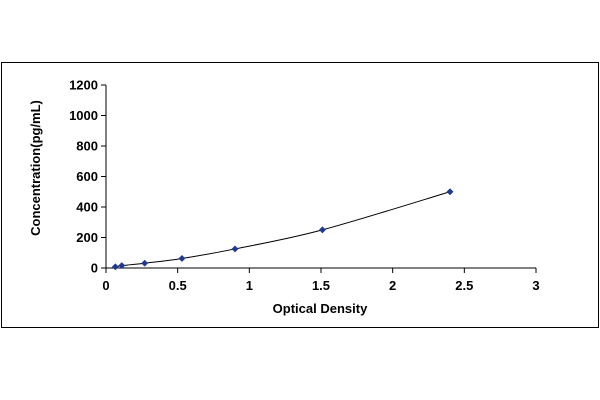 This screenshot has width=600, height=400. Describe the element at coordinates (178, 285) in the screenshot. I see `x-tick-label: 0.5` at that location.